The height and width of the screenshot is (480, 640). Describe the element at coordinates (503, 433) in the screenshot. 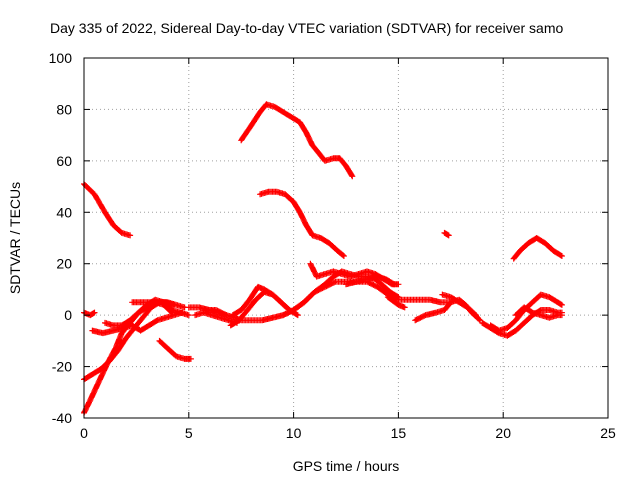

I see `x-tick-label: 20` at that location.